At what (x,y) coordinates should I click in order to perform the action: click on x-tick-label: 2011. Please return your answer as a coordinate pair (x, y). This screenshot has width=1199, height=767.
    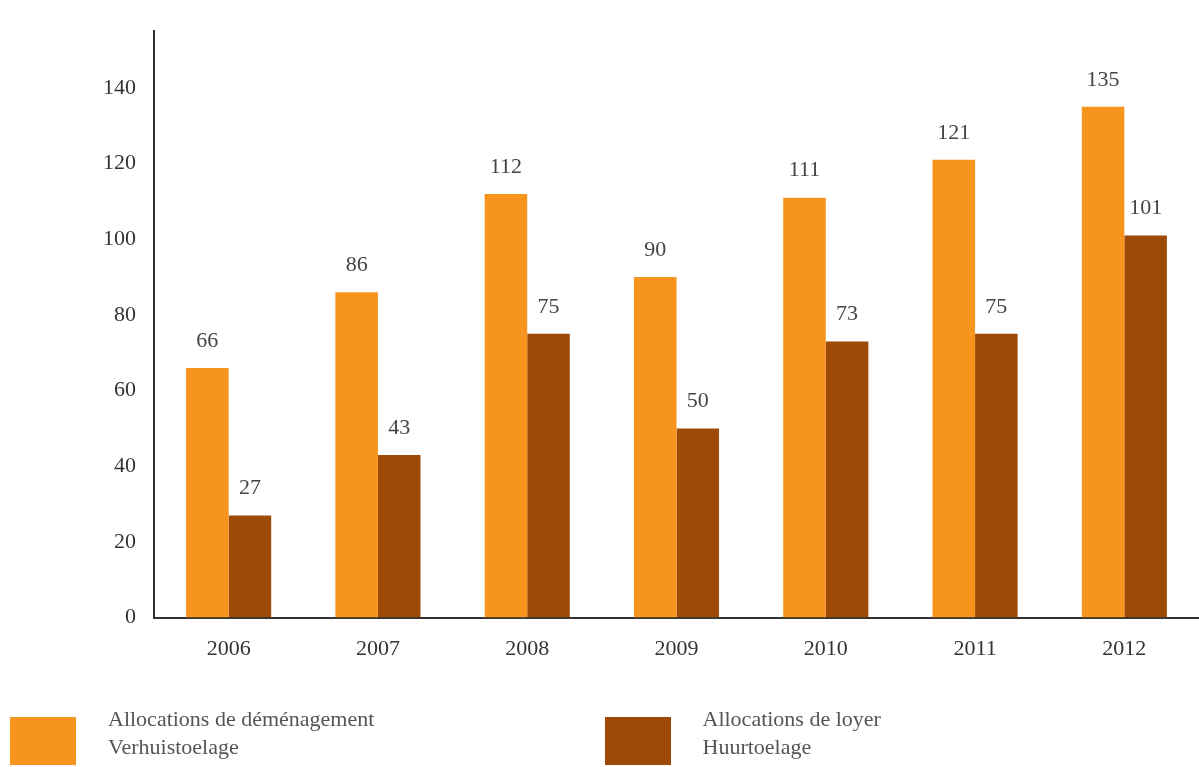
    Looking at the image, I should click on (975, 647).